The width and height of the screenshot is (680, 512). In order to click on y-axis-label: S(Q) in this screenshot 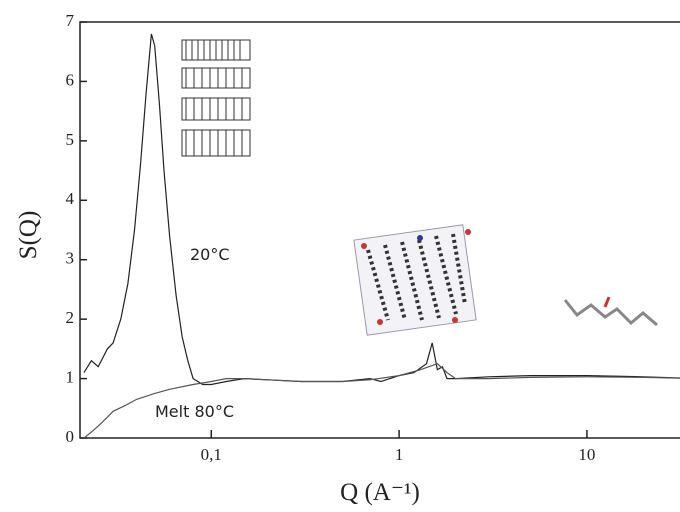, I will do `click(28, 235)`.